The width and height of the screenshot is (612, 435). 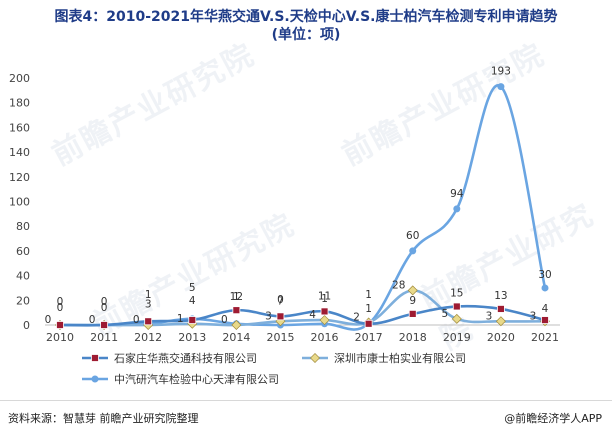 What do you see at coordinates (19, 152) in the screenshot?
I see `y-tick-label: 140` at bounding box center [19, 152].